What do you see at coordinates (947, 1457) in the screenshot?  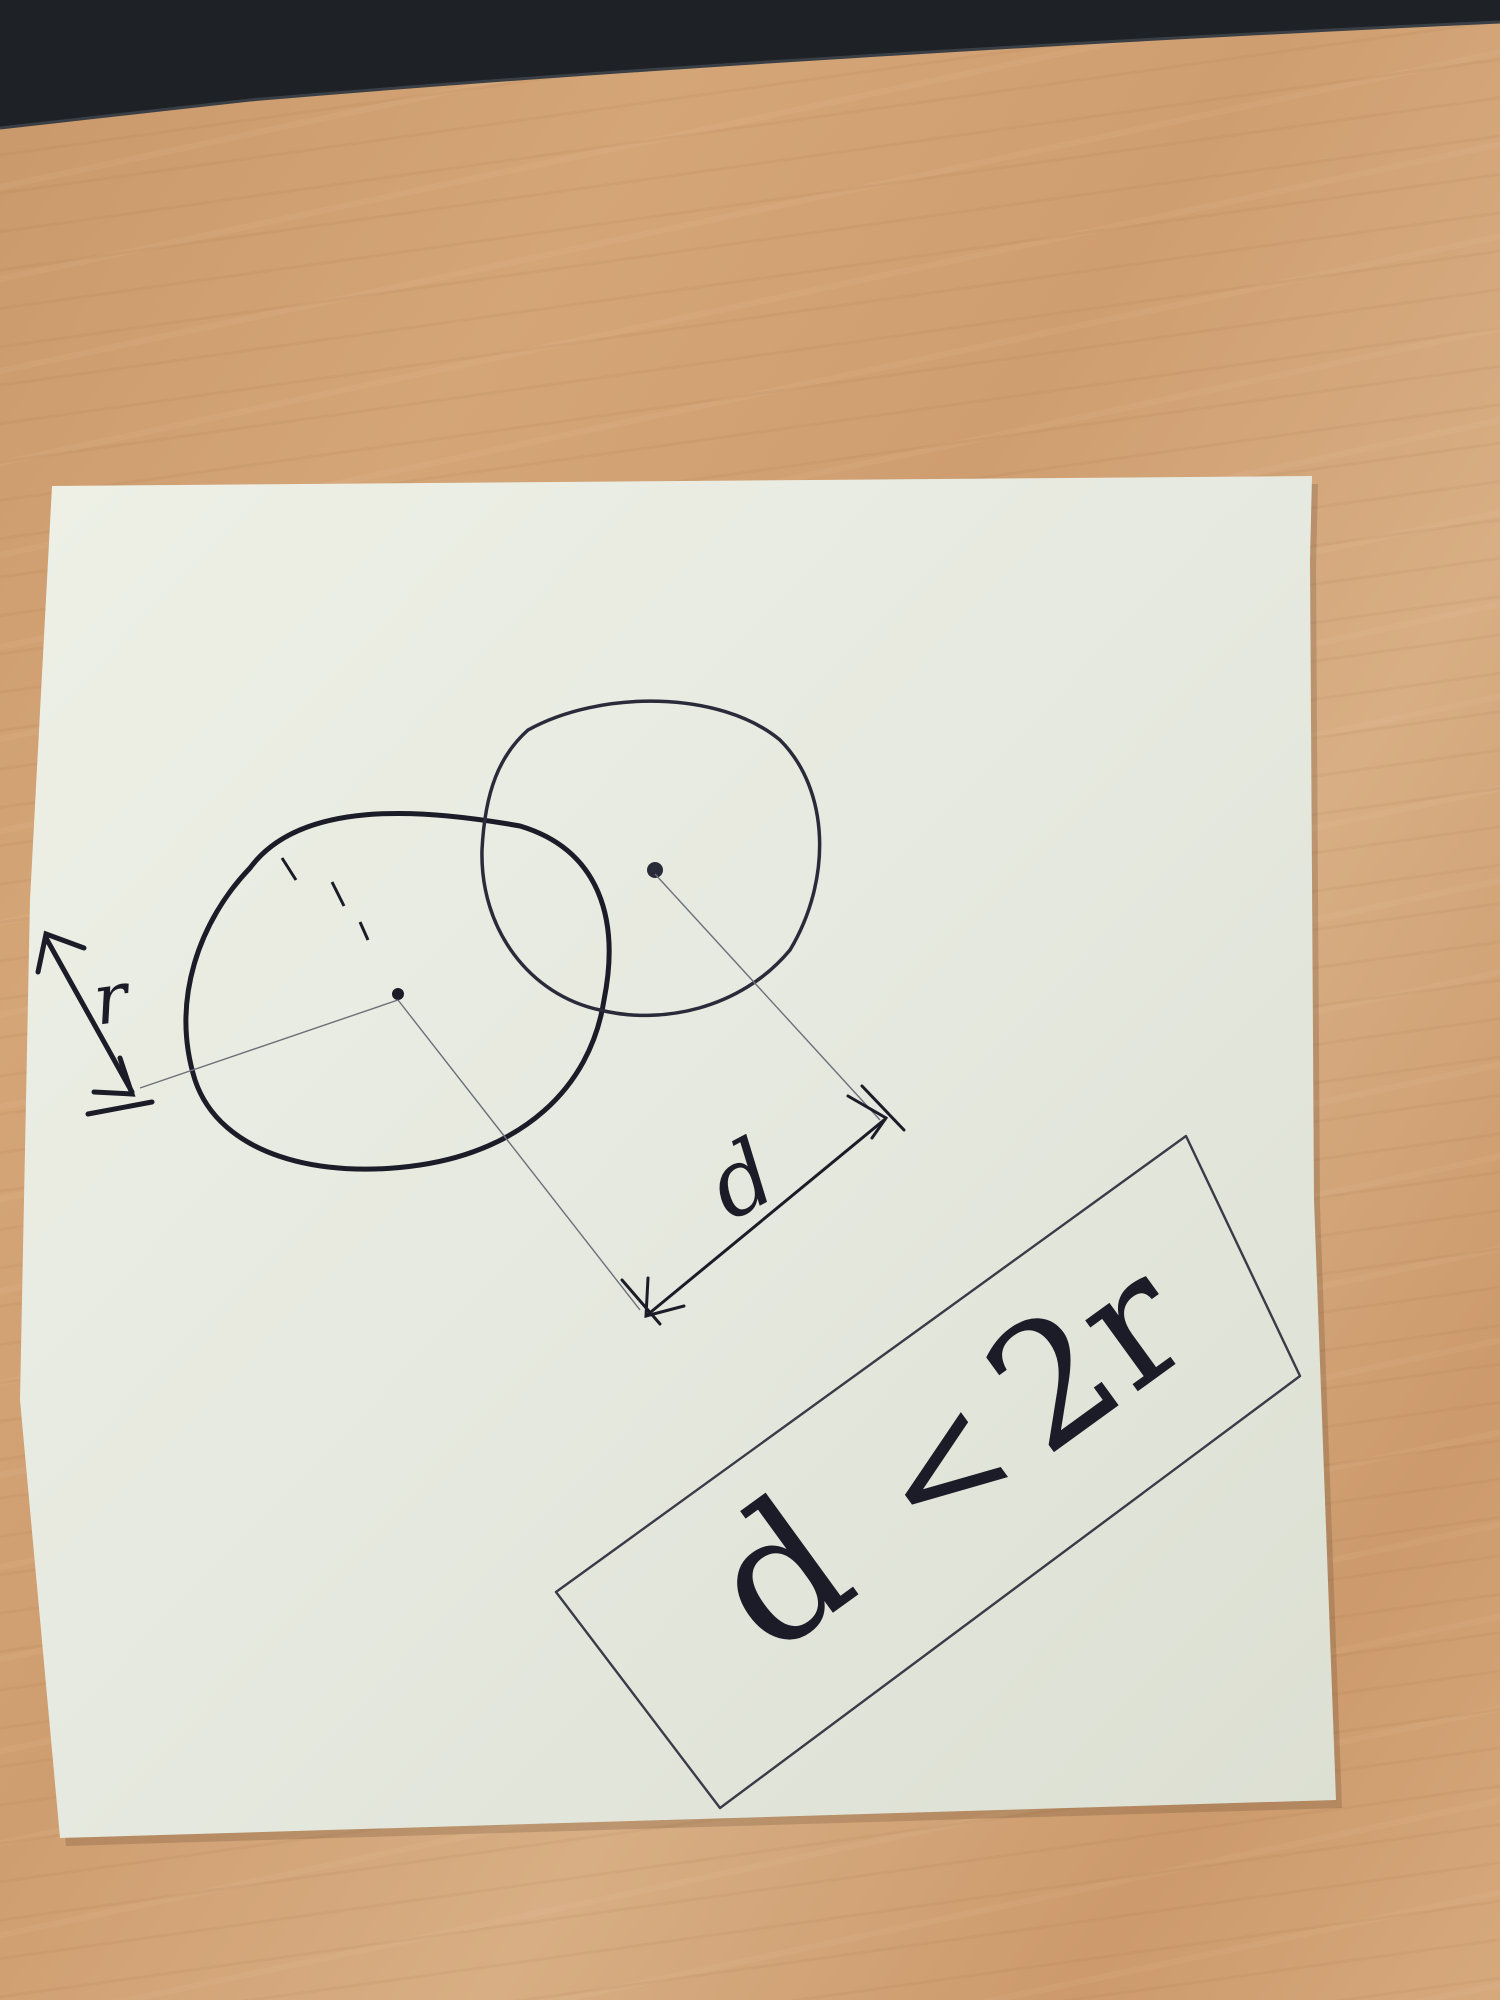 I see `inequality-expression: d < 2r` at bounding box center [947, 1457].